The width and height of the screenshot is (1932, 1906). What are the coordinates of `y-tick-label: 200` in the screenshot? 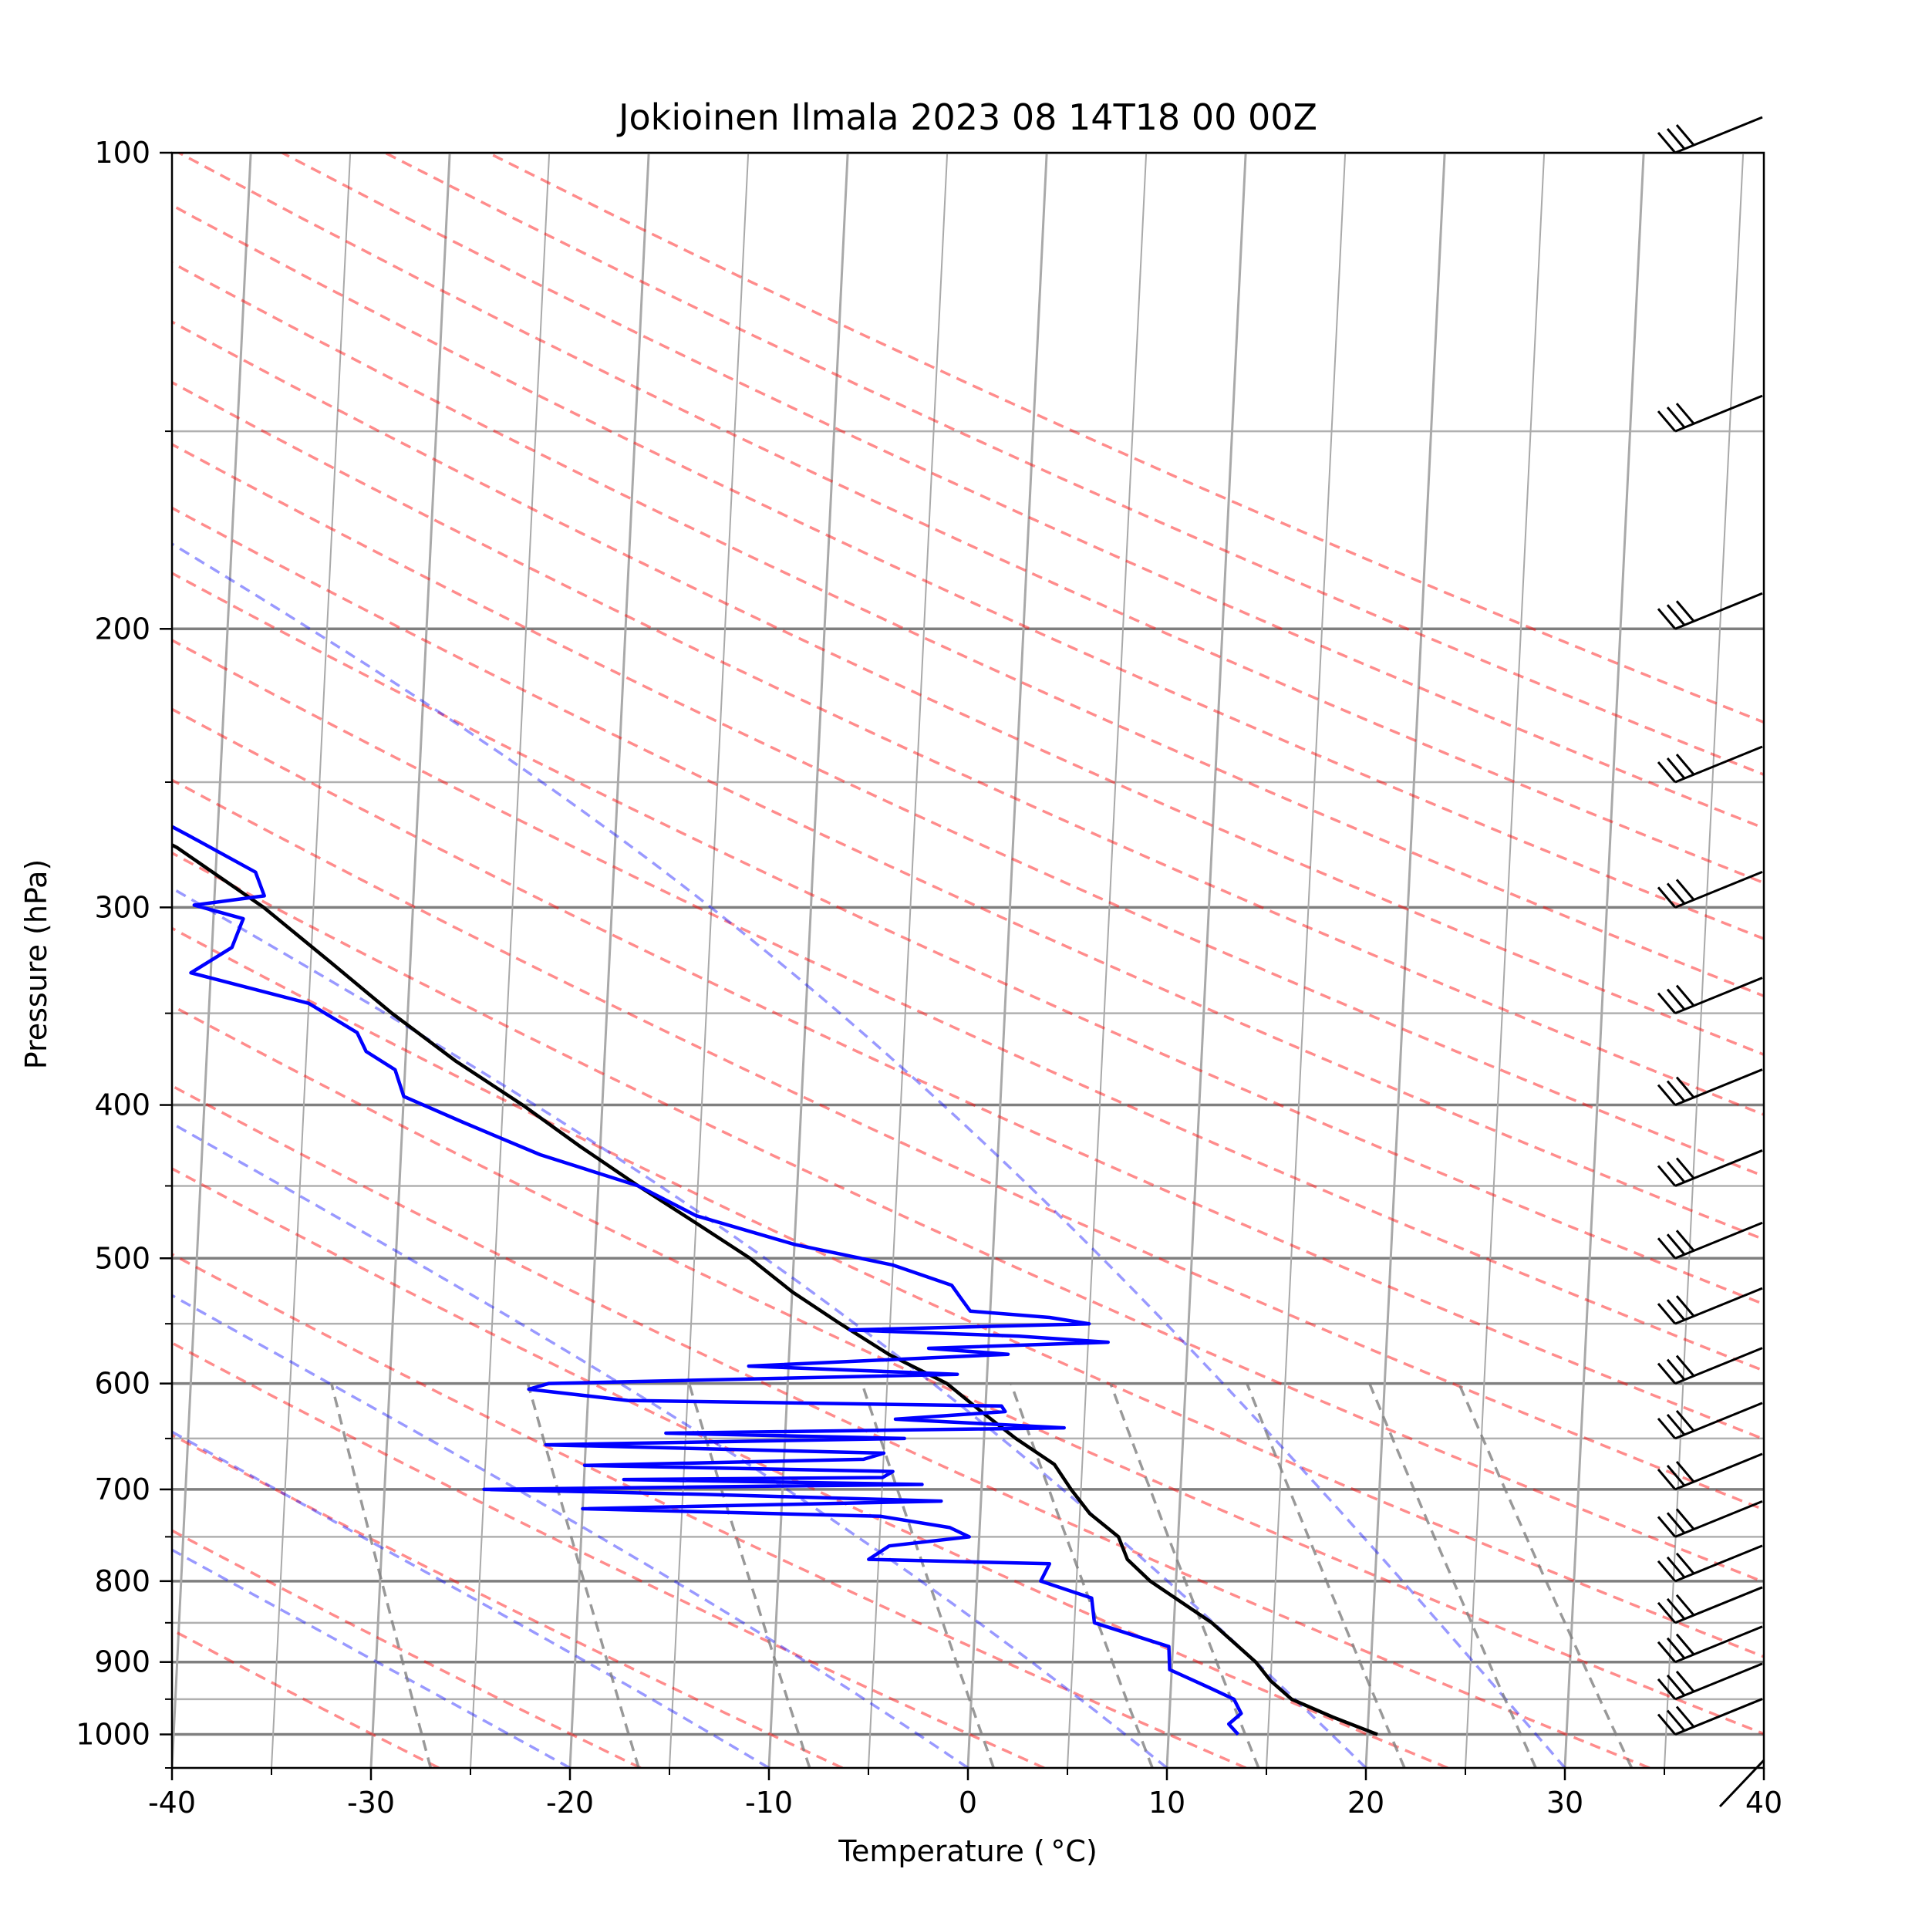 It's located at (122, 629).